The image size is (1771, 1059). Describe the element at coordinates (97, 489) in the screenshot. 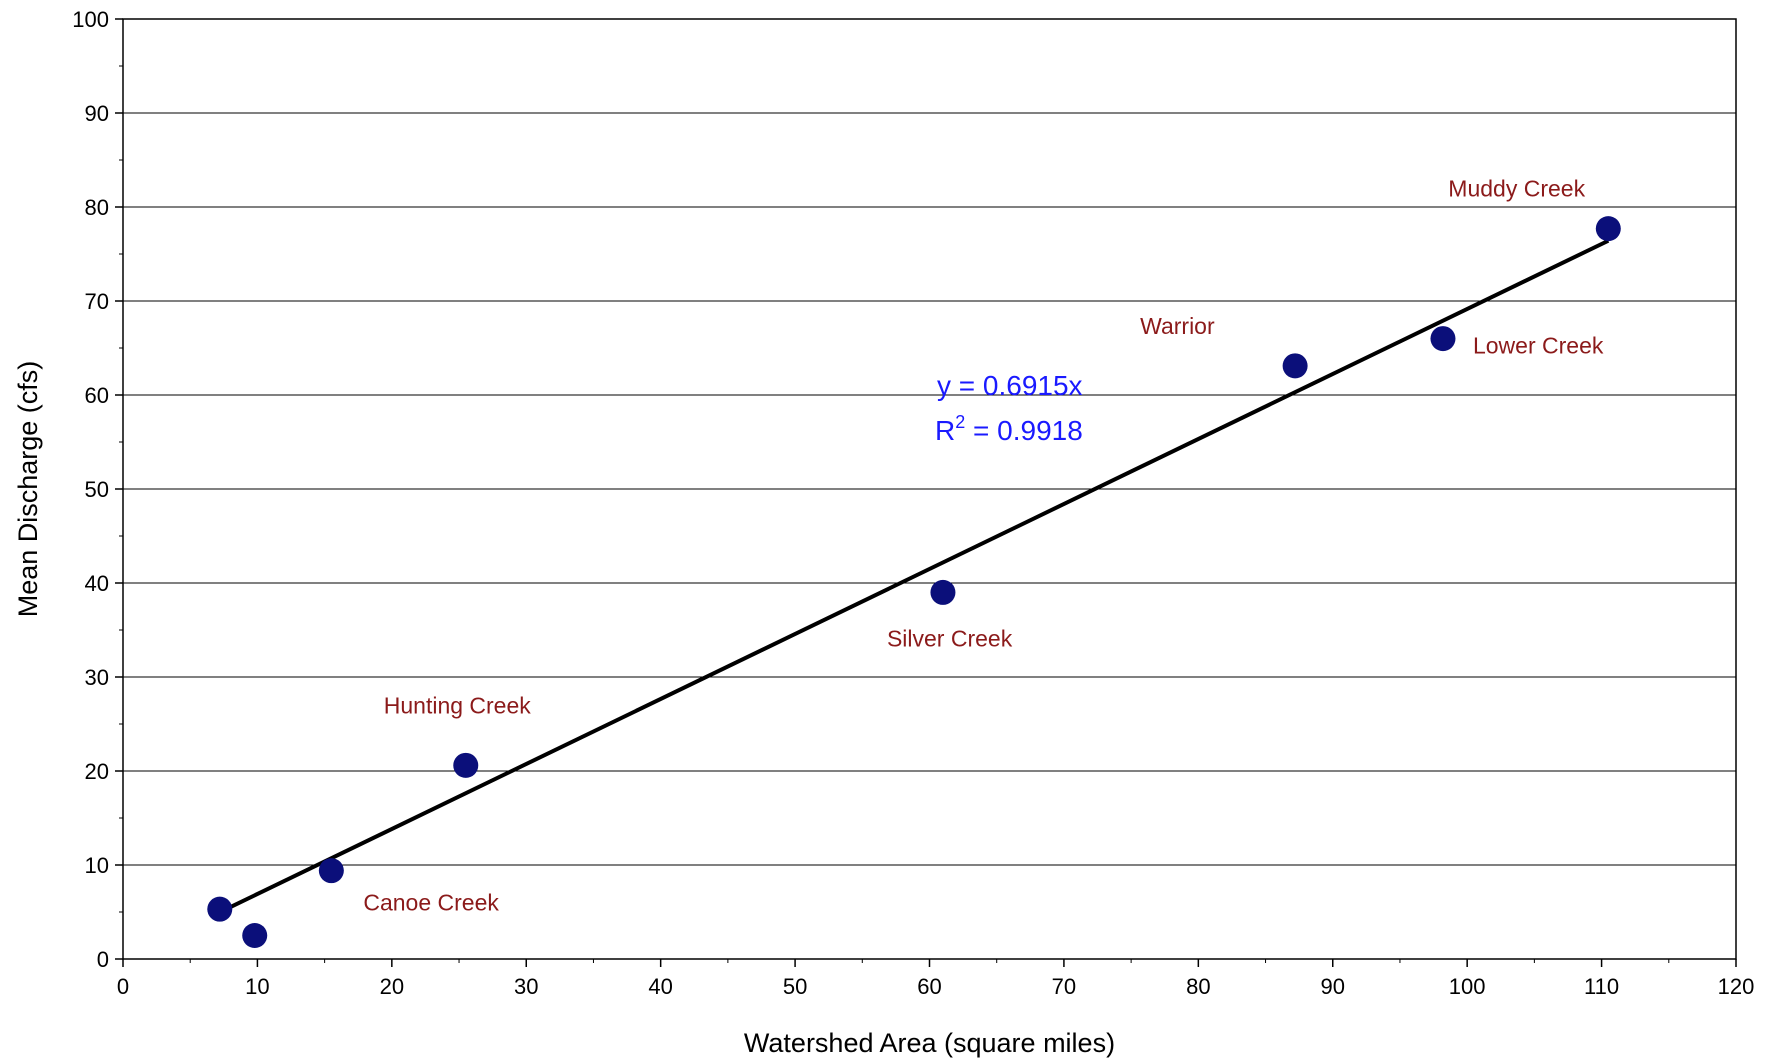

I see `y-tick-label: 50` at that location.